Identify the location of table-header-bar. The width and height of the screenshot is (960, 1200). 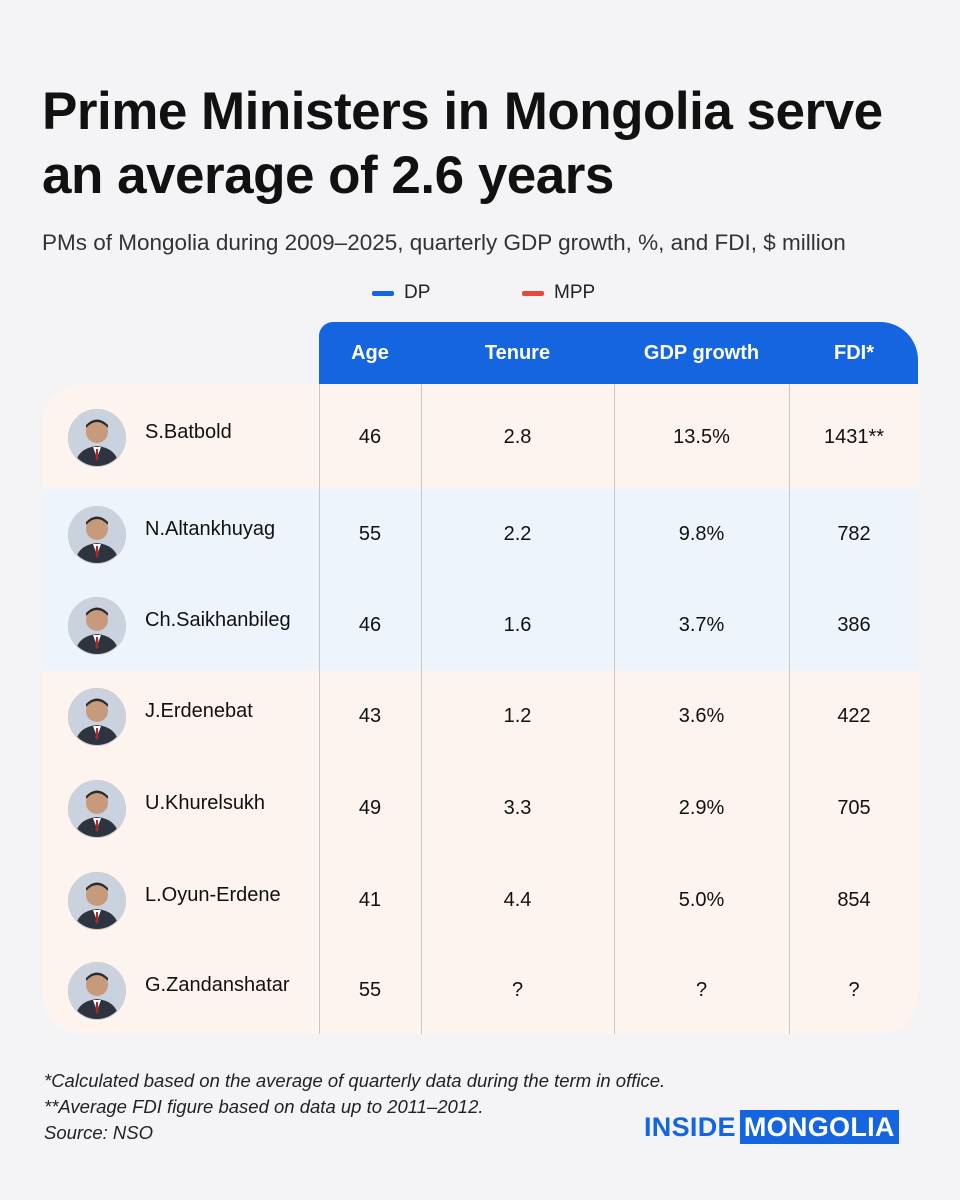
(618, 353).